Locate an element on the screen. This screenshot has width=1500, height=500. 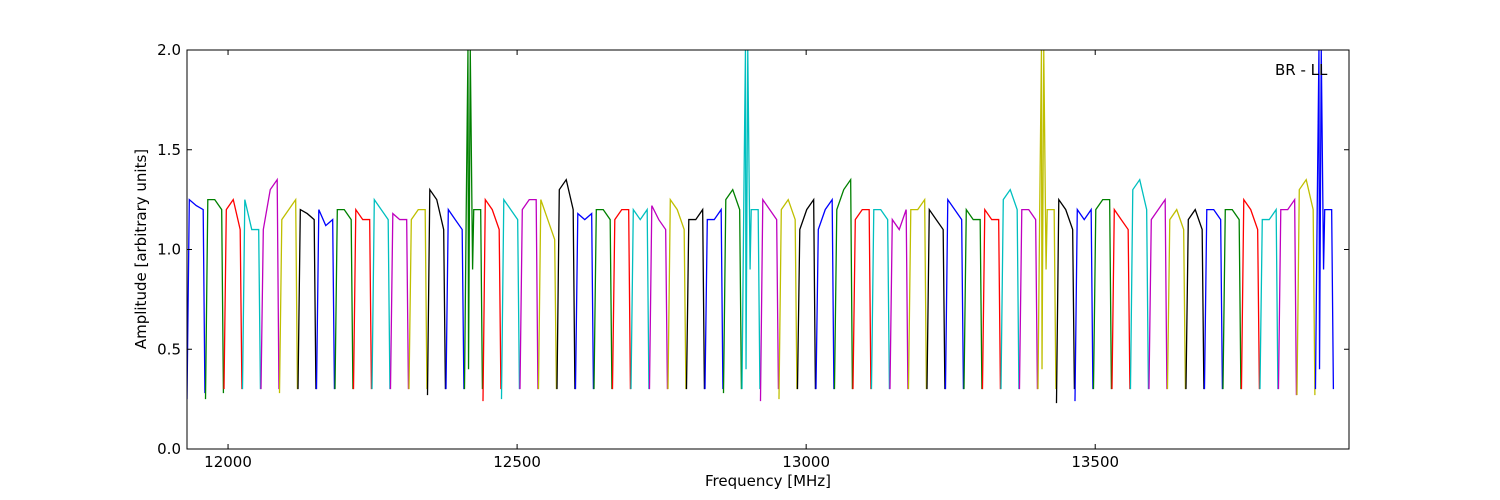
x-tick-label: 13000 is located at coordinates (806, 462).